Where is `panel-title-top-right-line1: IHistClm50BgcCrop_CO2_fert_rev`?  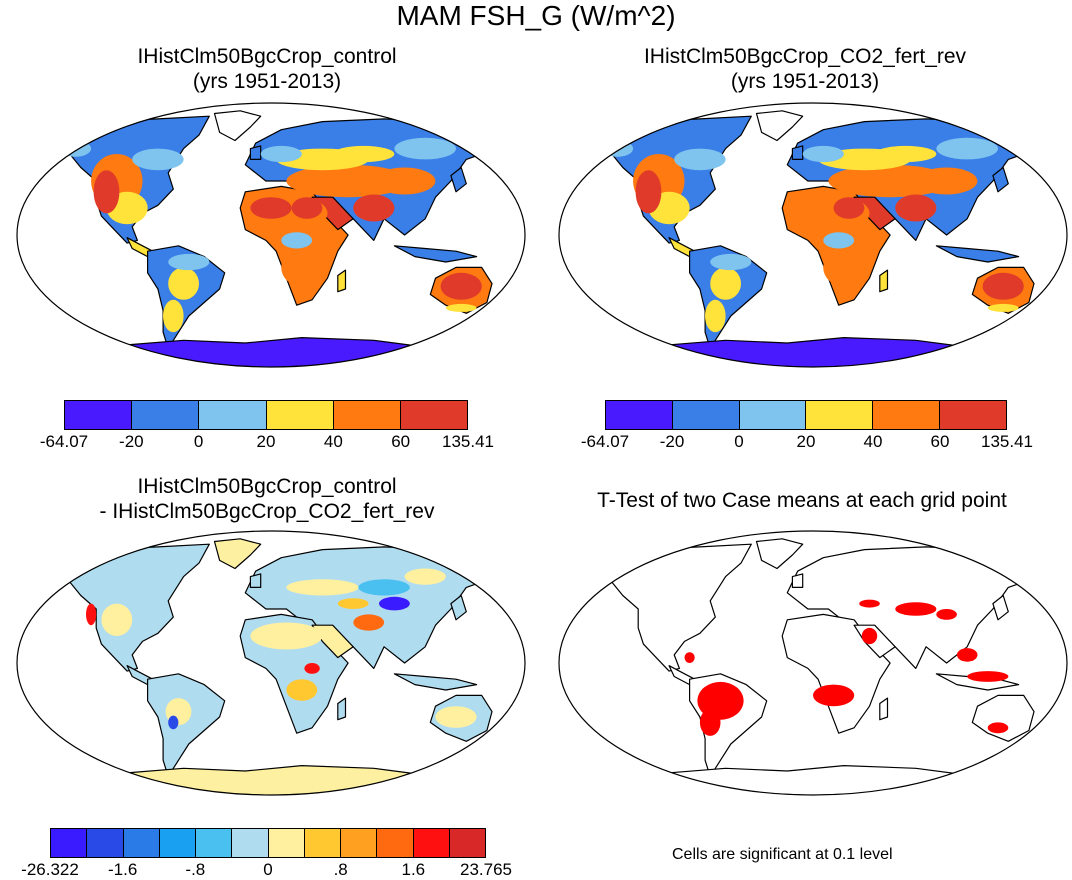
panel-title-top-right-line1: IHistClm50BgcCrop_CO2_fert_rev is located at coordinates (805, 56).